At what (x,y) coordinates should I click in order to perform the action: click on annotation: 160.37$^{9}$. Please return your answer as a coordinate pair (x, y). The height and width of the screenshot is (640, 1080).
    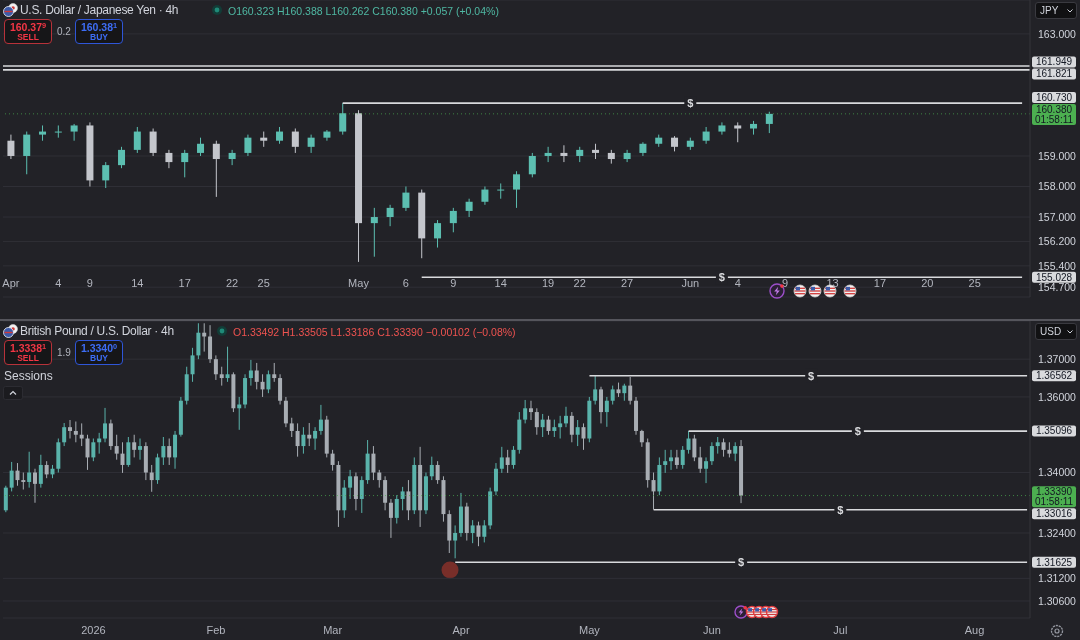
    Looking at the image, I should click on (28, 26).